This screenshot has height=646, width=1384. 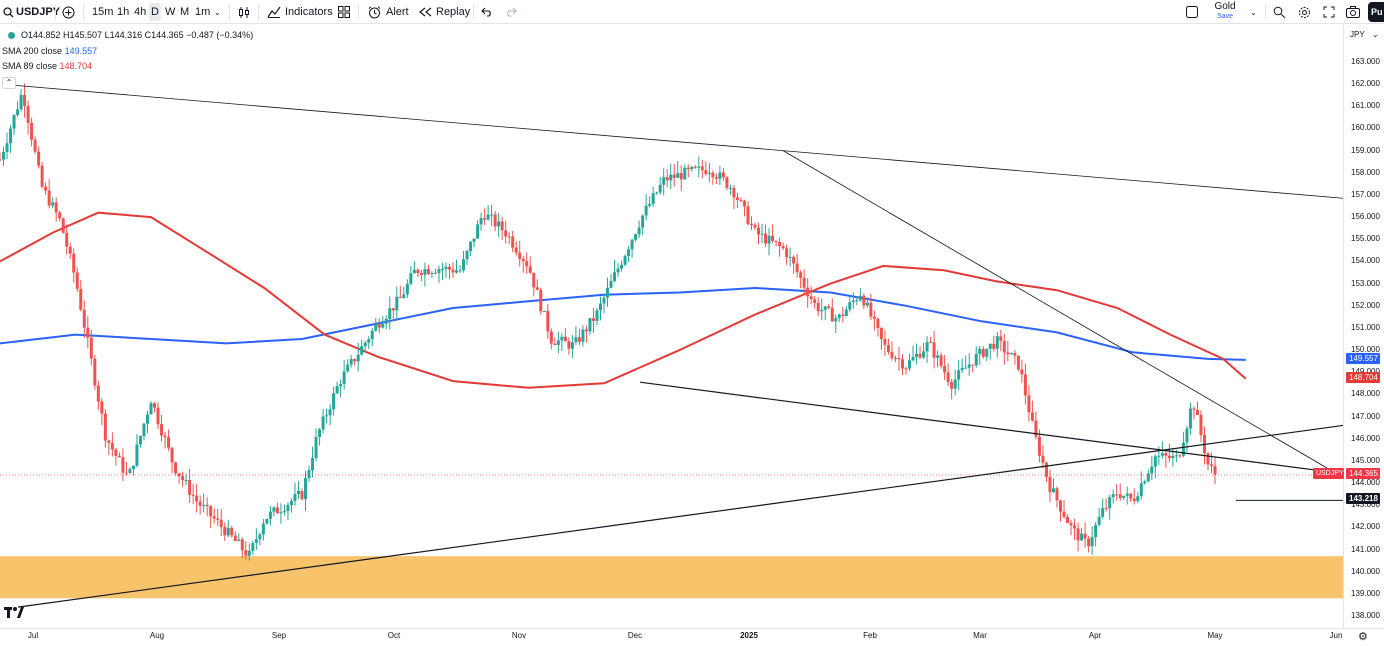 I want to click on plus-circle-icon, so click(x=68, y=12).